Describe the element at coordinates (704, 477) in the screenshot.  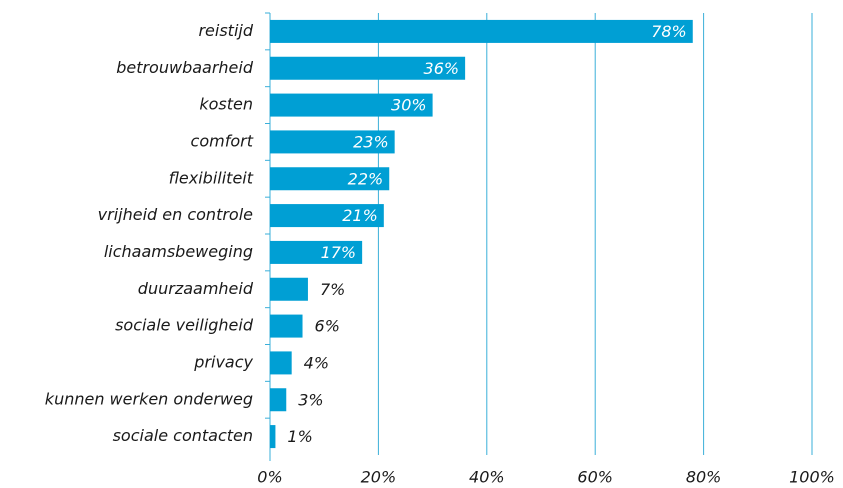
I see `x-tick-label: 80%` at that location.